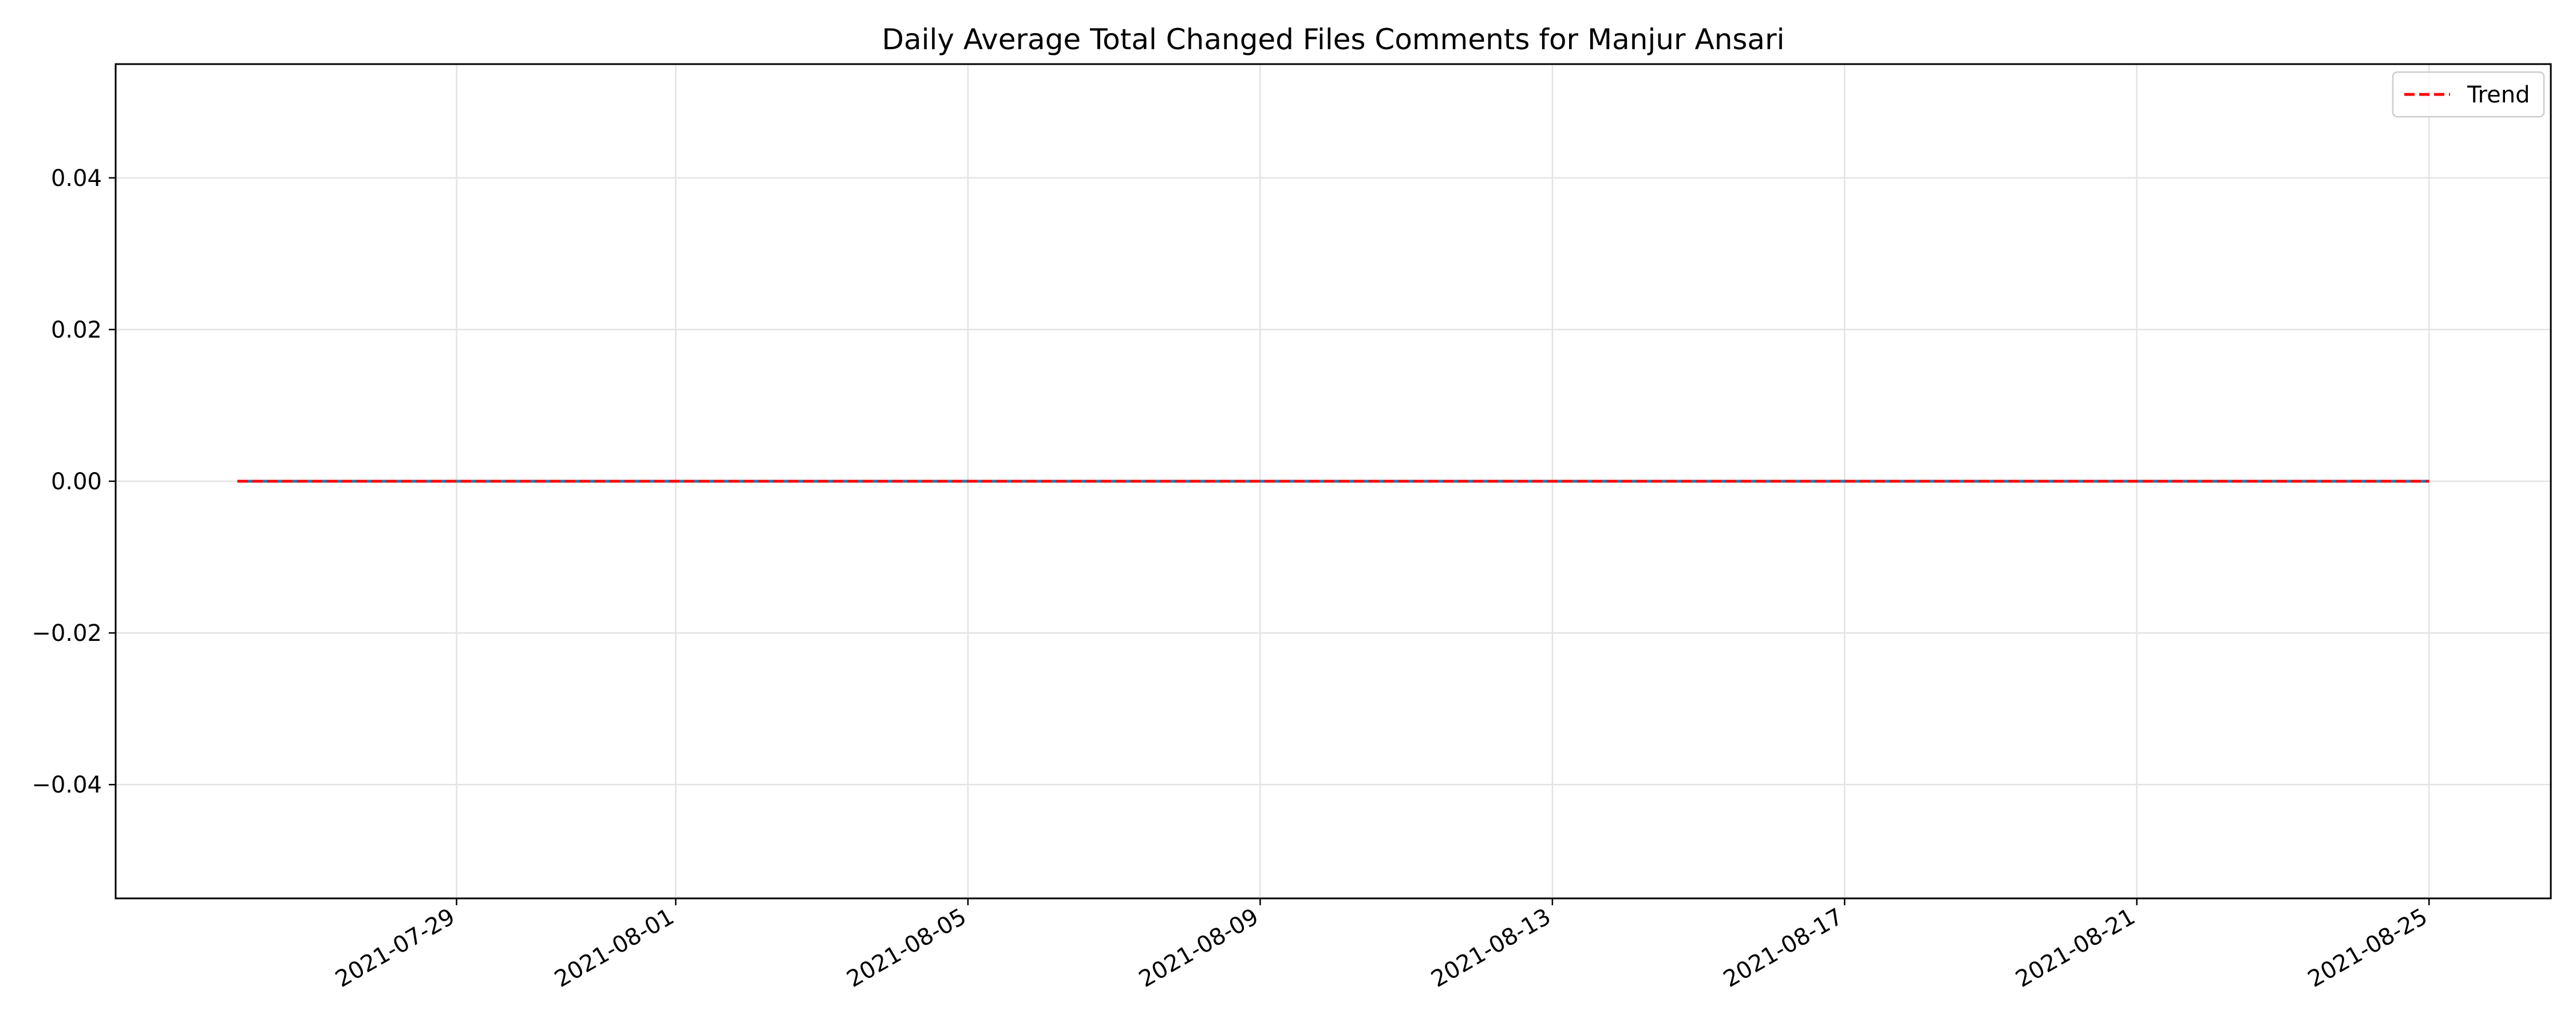 The height and width of the screenshot is (1030, 2576). What do you see at coordinates (2498, 95) in the screenshot?
I see `legend-label: Trend` at bounding box center [2498, 95].